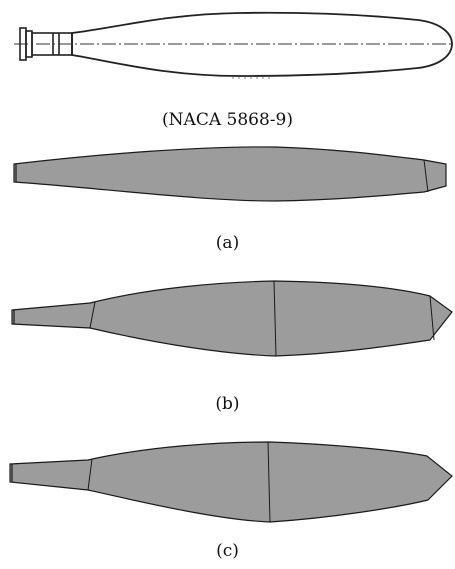  I want to click on blade-variant-a, so click(227, 175).